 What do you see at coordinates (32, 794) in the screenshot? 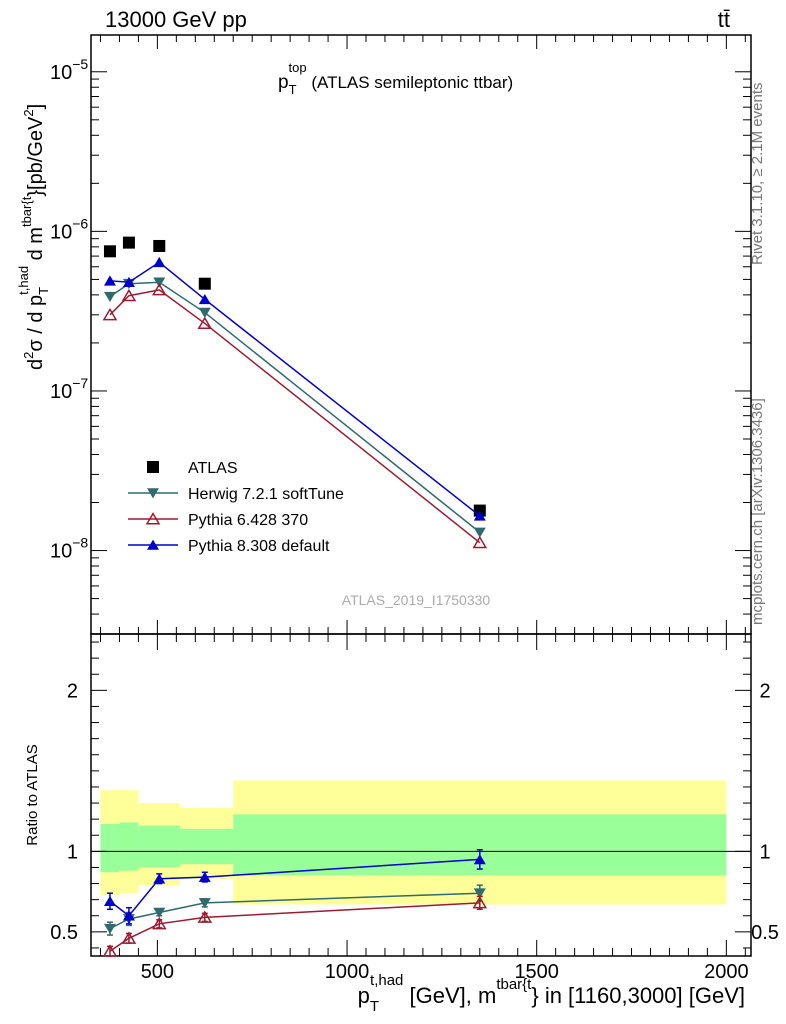
I see `ratio-ylabel: Ratio to ATLAS` at bounding box center [32, 794].